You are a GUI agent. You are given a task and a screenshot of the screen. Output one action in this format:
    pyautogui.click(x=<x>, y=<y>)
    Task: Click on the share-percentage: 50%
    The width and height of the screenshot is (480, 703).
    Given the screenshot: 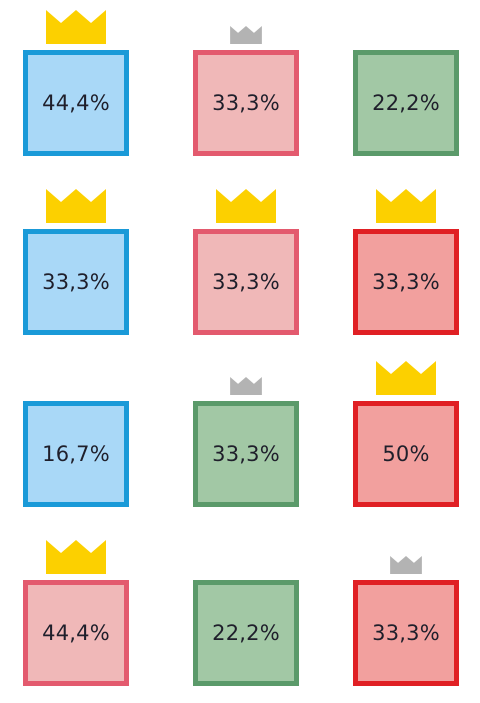 What is the action you would take?
    pyautogui.click(x=406, y=454)
    